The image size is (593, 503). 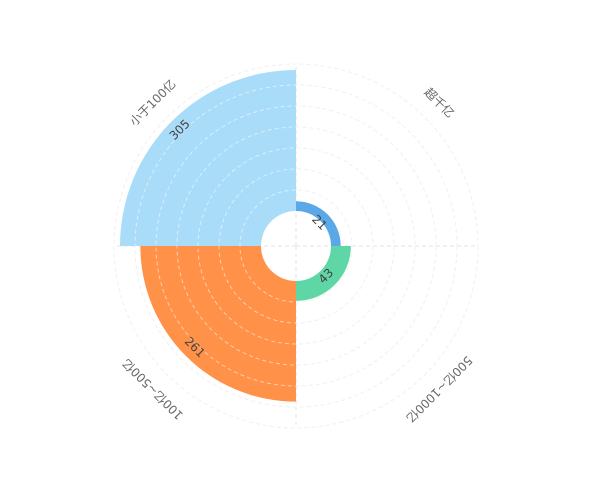 I want to click on category-label: 超千亿, so click(x=440, y=102).